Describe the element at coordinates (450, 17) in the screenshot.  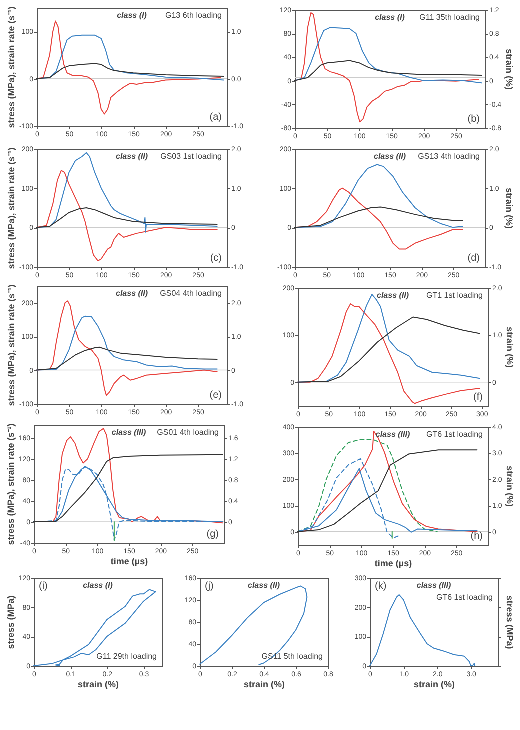
I see `annotation: G11 35th loading` at that location.